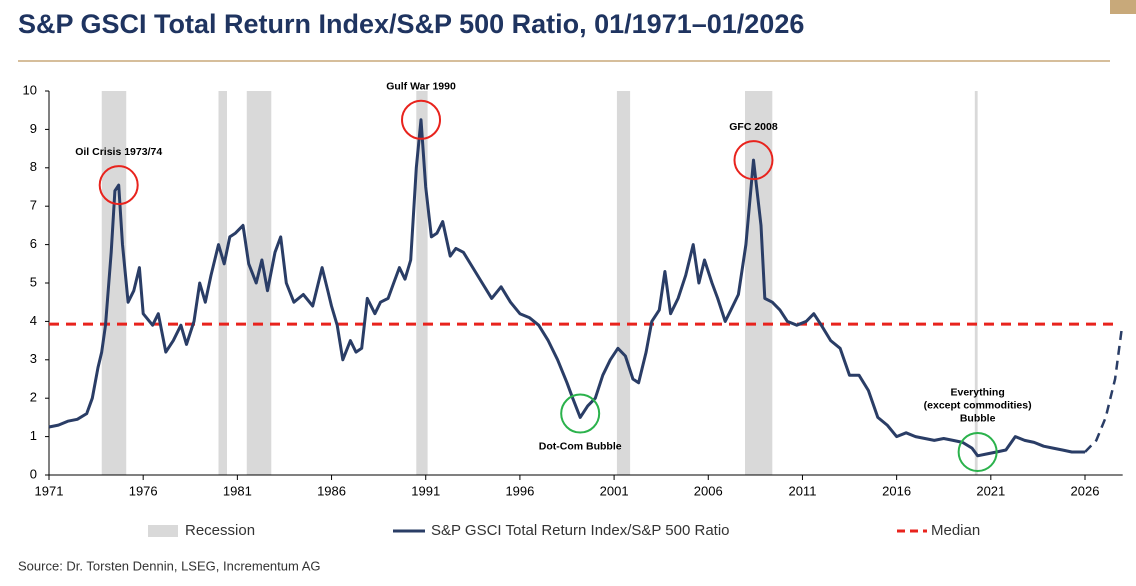  Describe the element at coordinates (802, 490) in the screenshot. I see `x-tick-label: 2011` at that location.